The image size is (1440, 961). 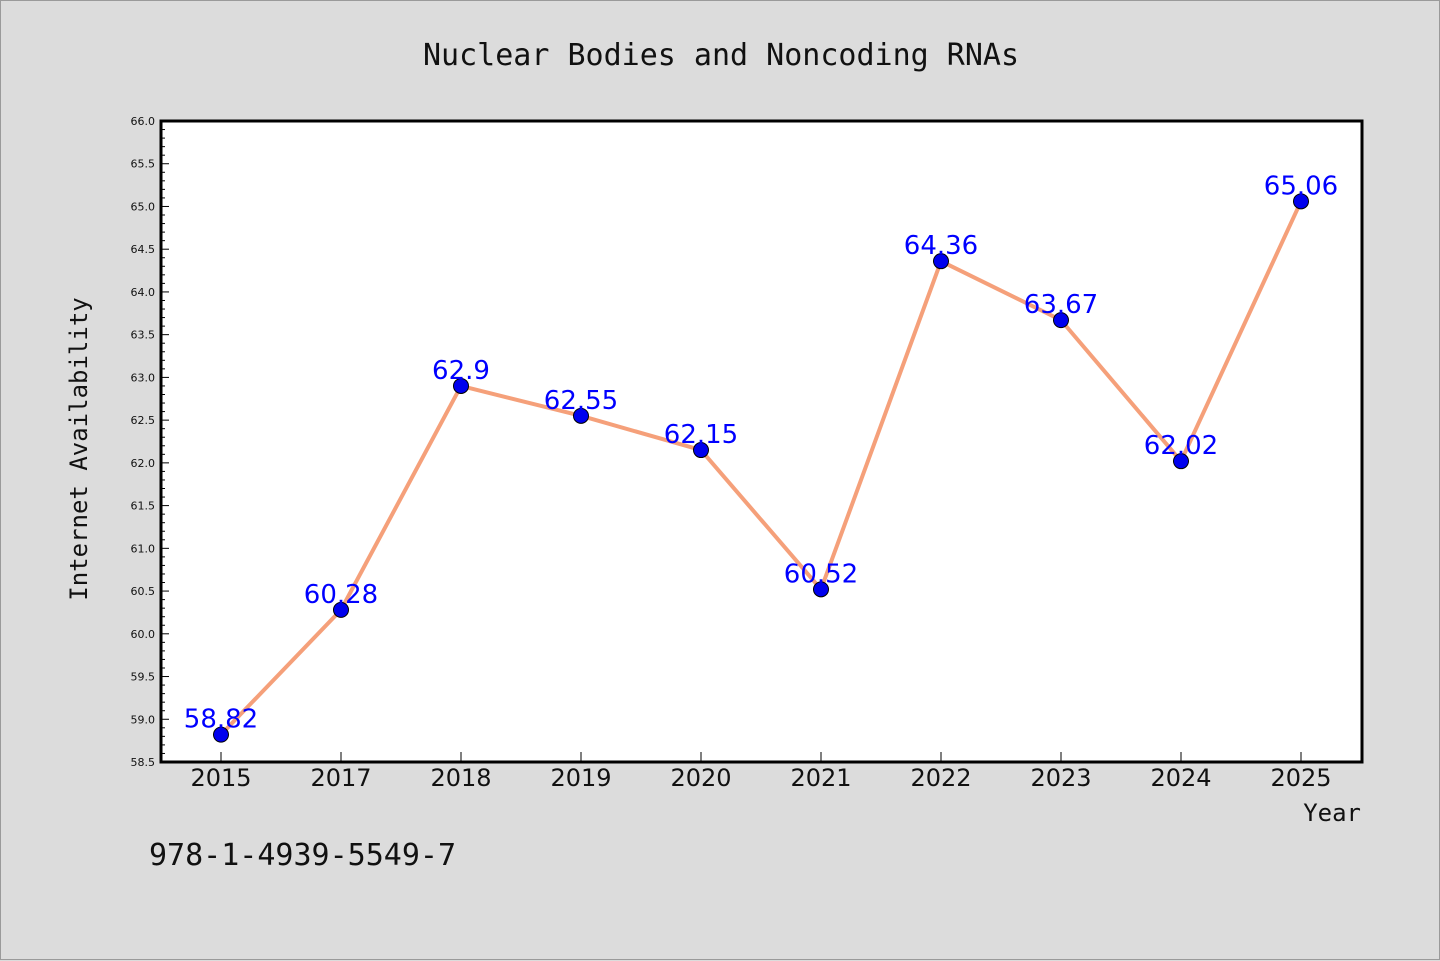 I want to click on data-label: 62.02, so click(x=1181, y=446).